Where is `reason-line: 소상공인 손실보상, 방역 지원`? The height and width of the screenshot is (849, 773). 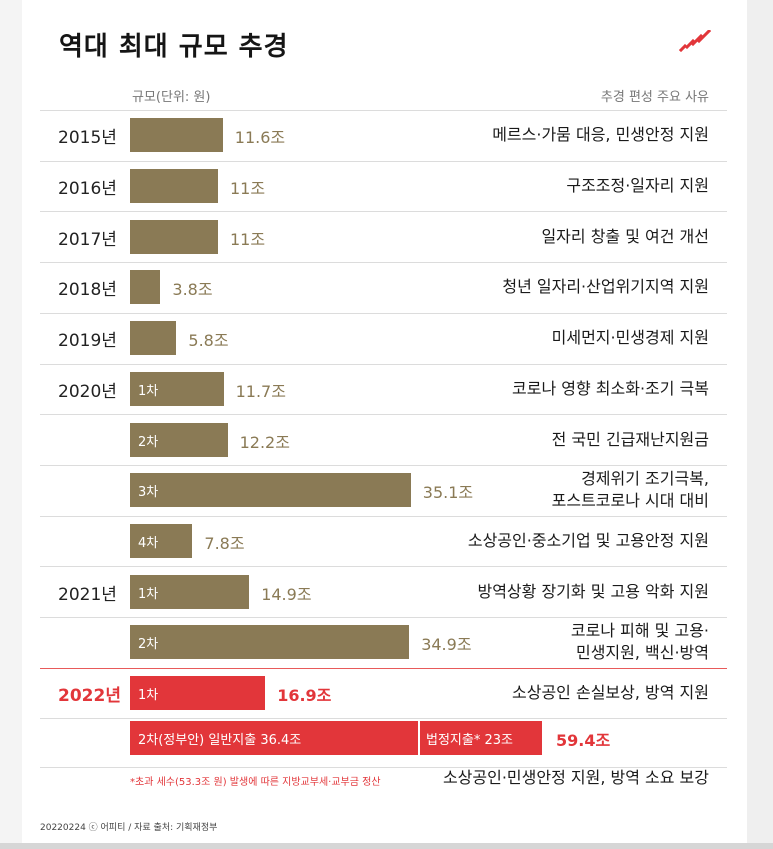
reason-line: 소상공인 손실보상, 방역 지원 is located at coordinates (610, 693).